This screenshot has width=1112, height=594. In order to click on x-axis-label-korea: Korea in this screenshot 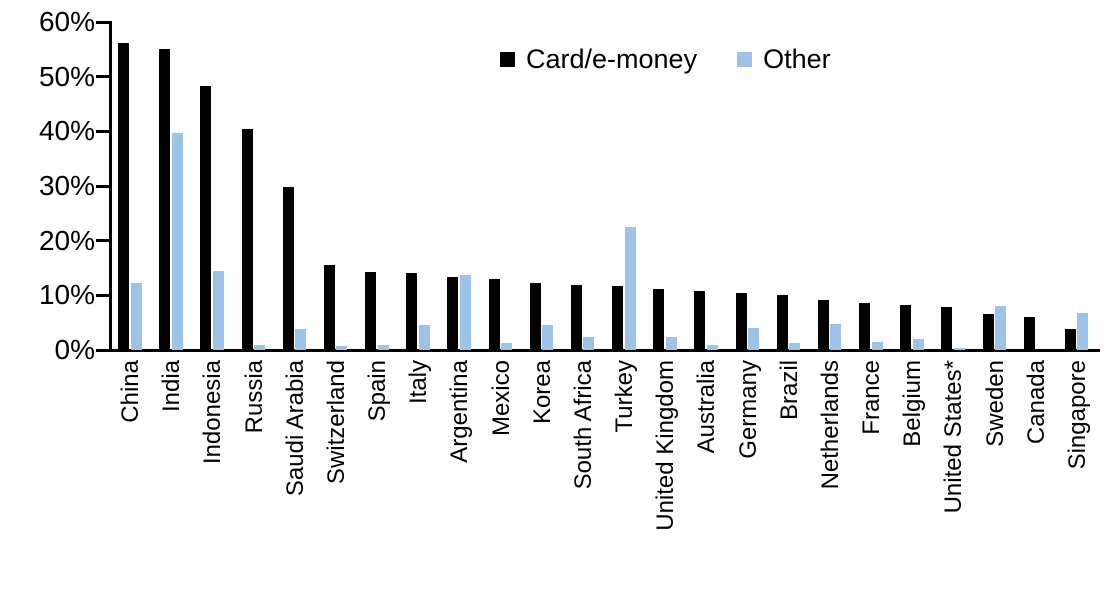, I will do `click(542, 392)`.